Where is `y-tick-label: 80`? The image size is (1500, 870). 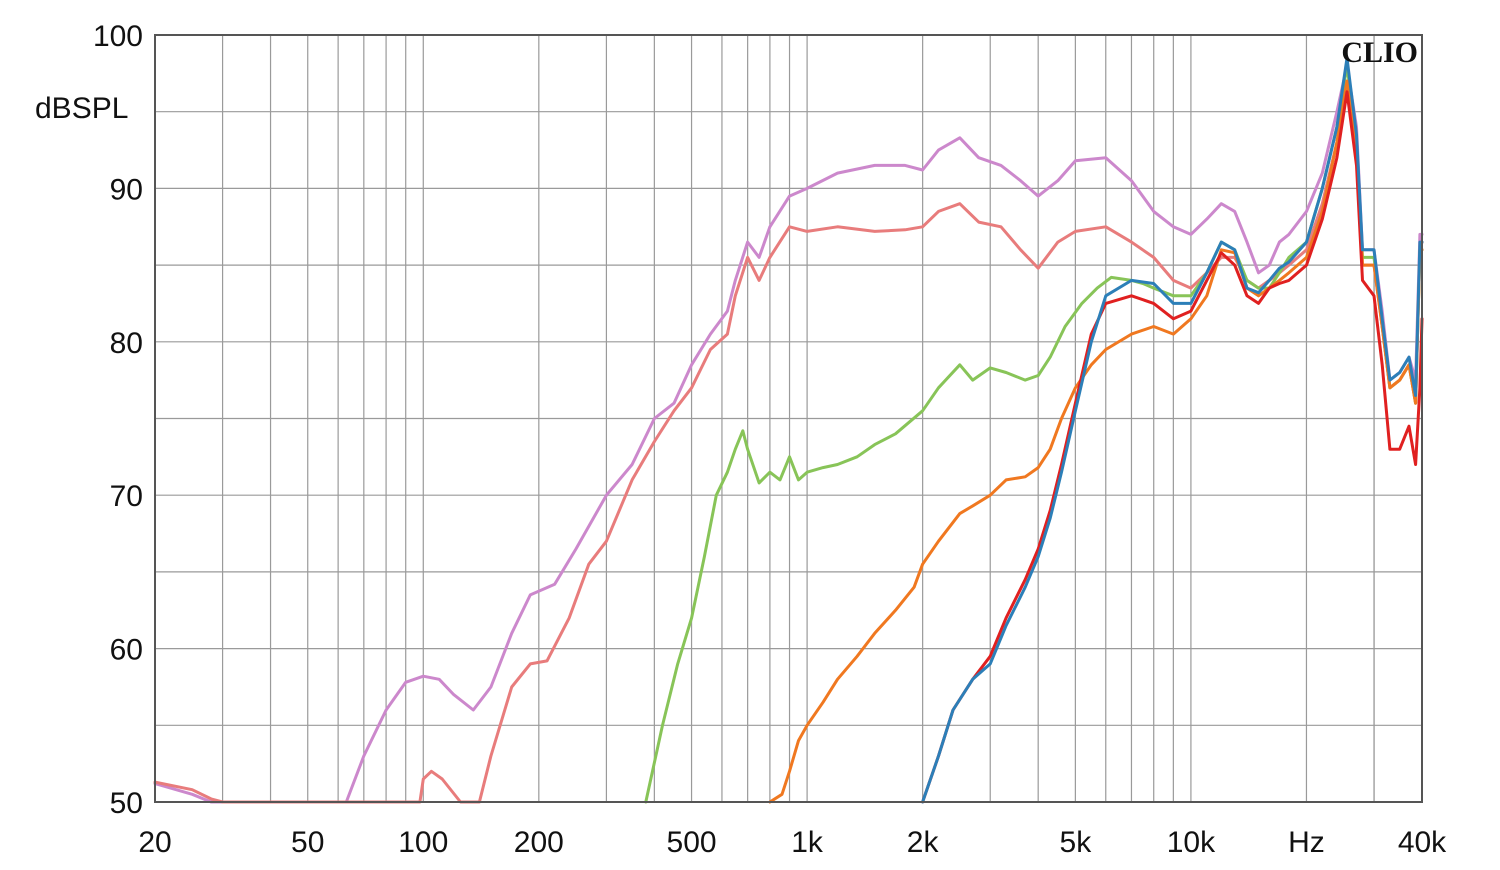 y-tick-label: 80 is located at coordinates (126, 343).